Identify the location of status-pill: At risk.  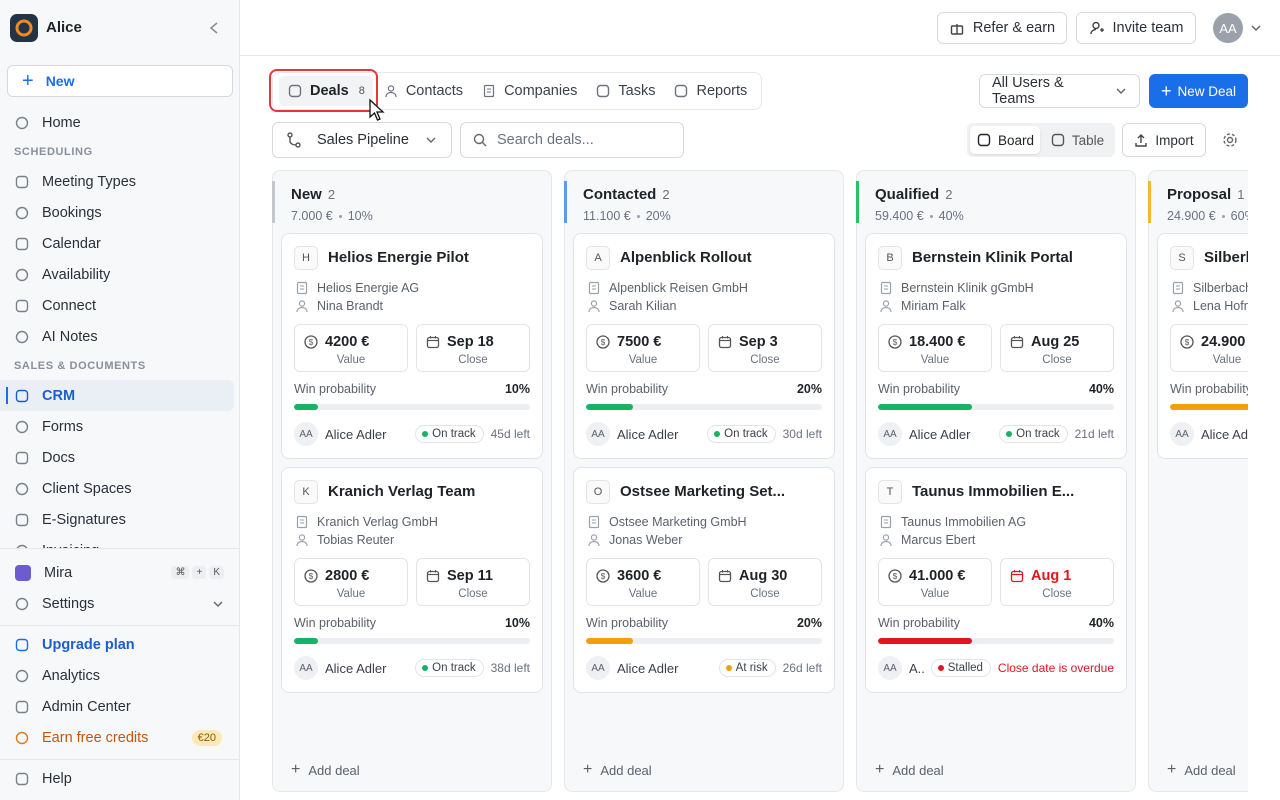
(747, 668).